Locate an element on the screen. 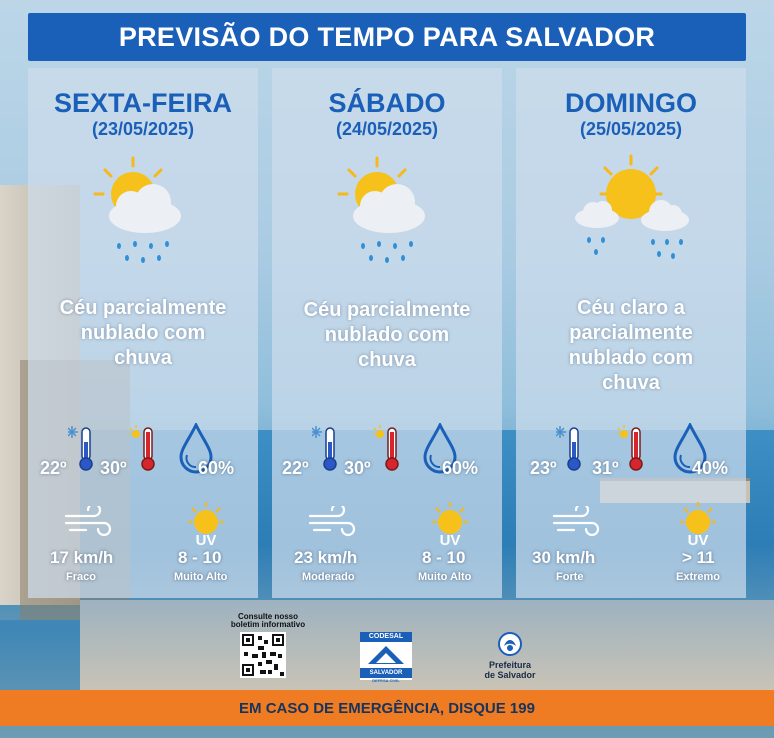 The image size is (774, 738). wind-speed: 23 km/h is located at coordinates (326, 557).